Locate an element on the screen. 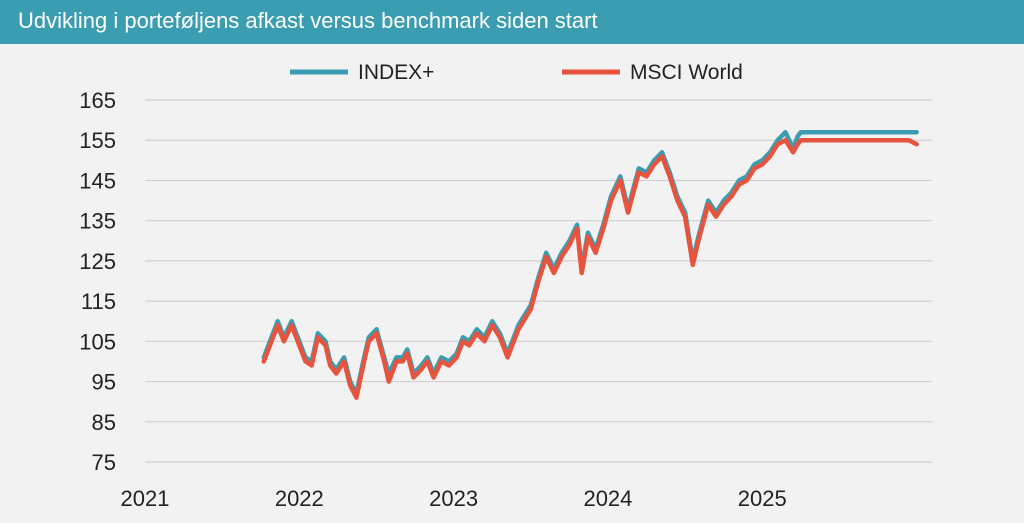  x-axis-ticks: 2021 2022 2023 2024 2025 is located at coordinates (454, 498).